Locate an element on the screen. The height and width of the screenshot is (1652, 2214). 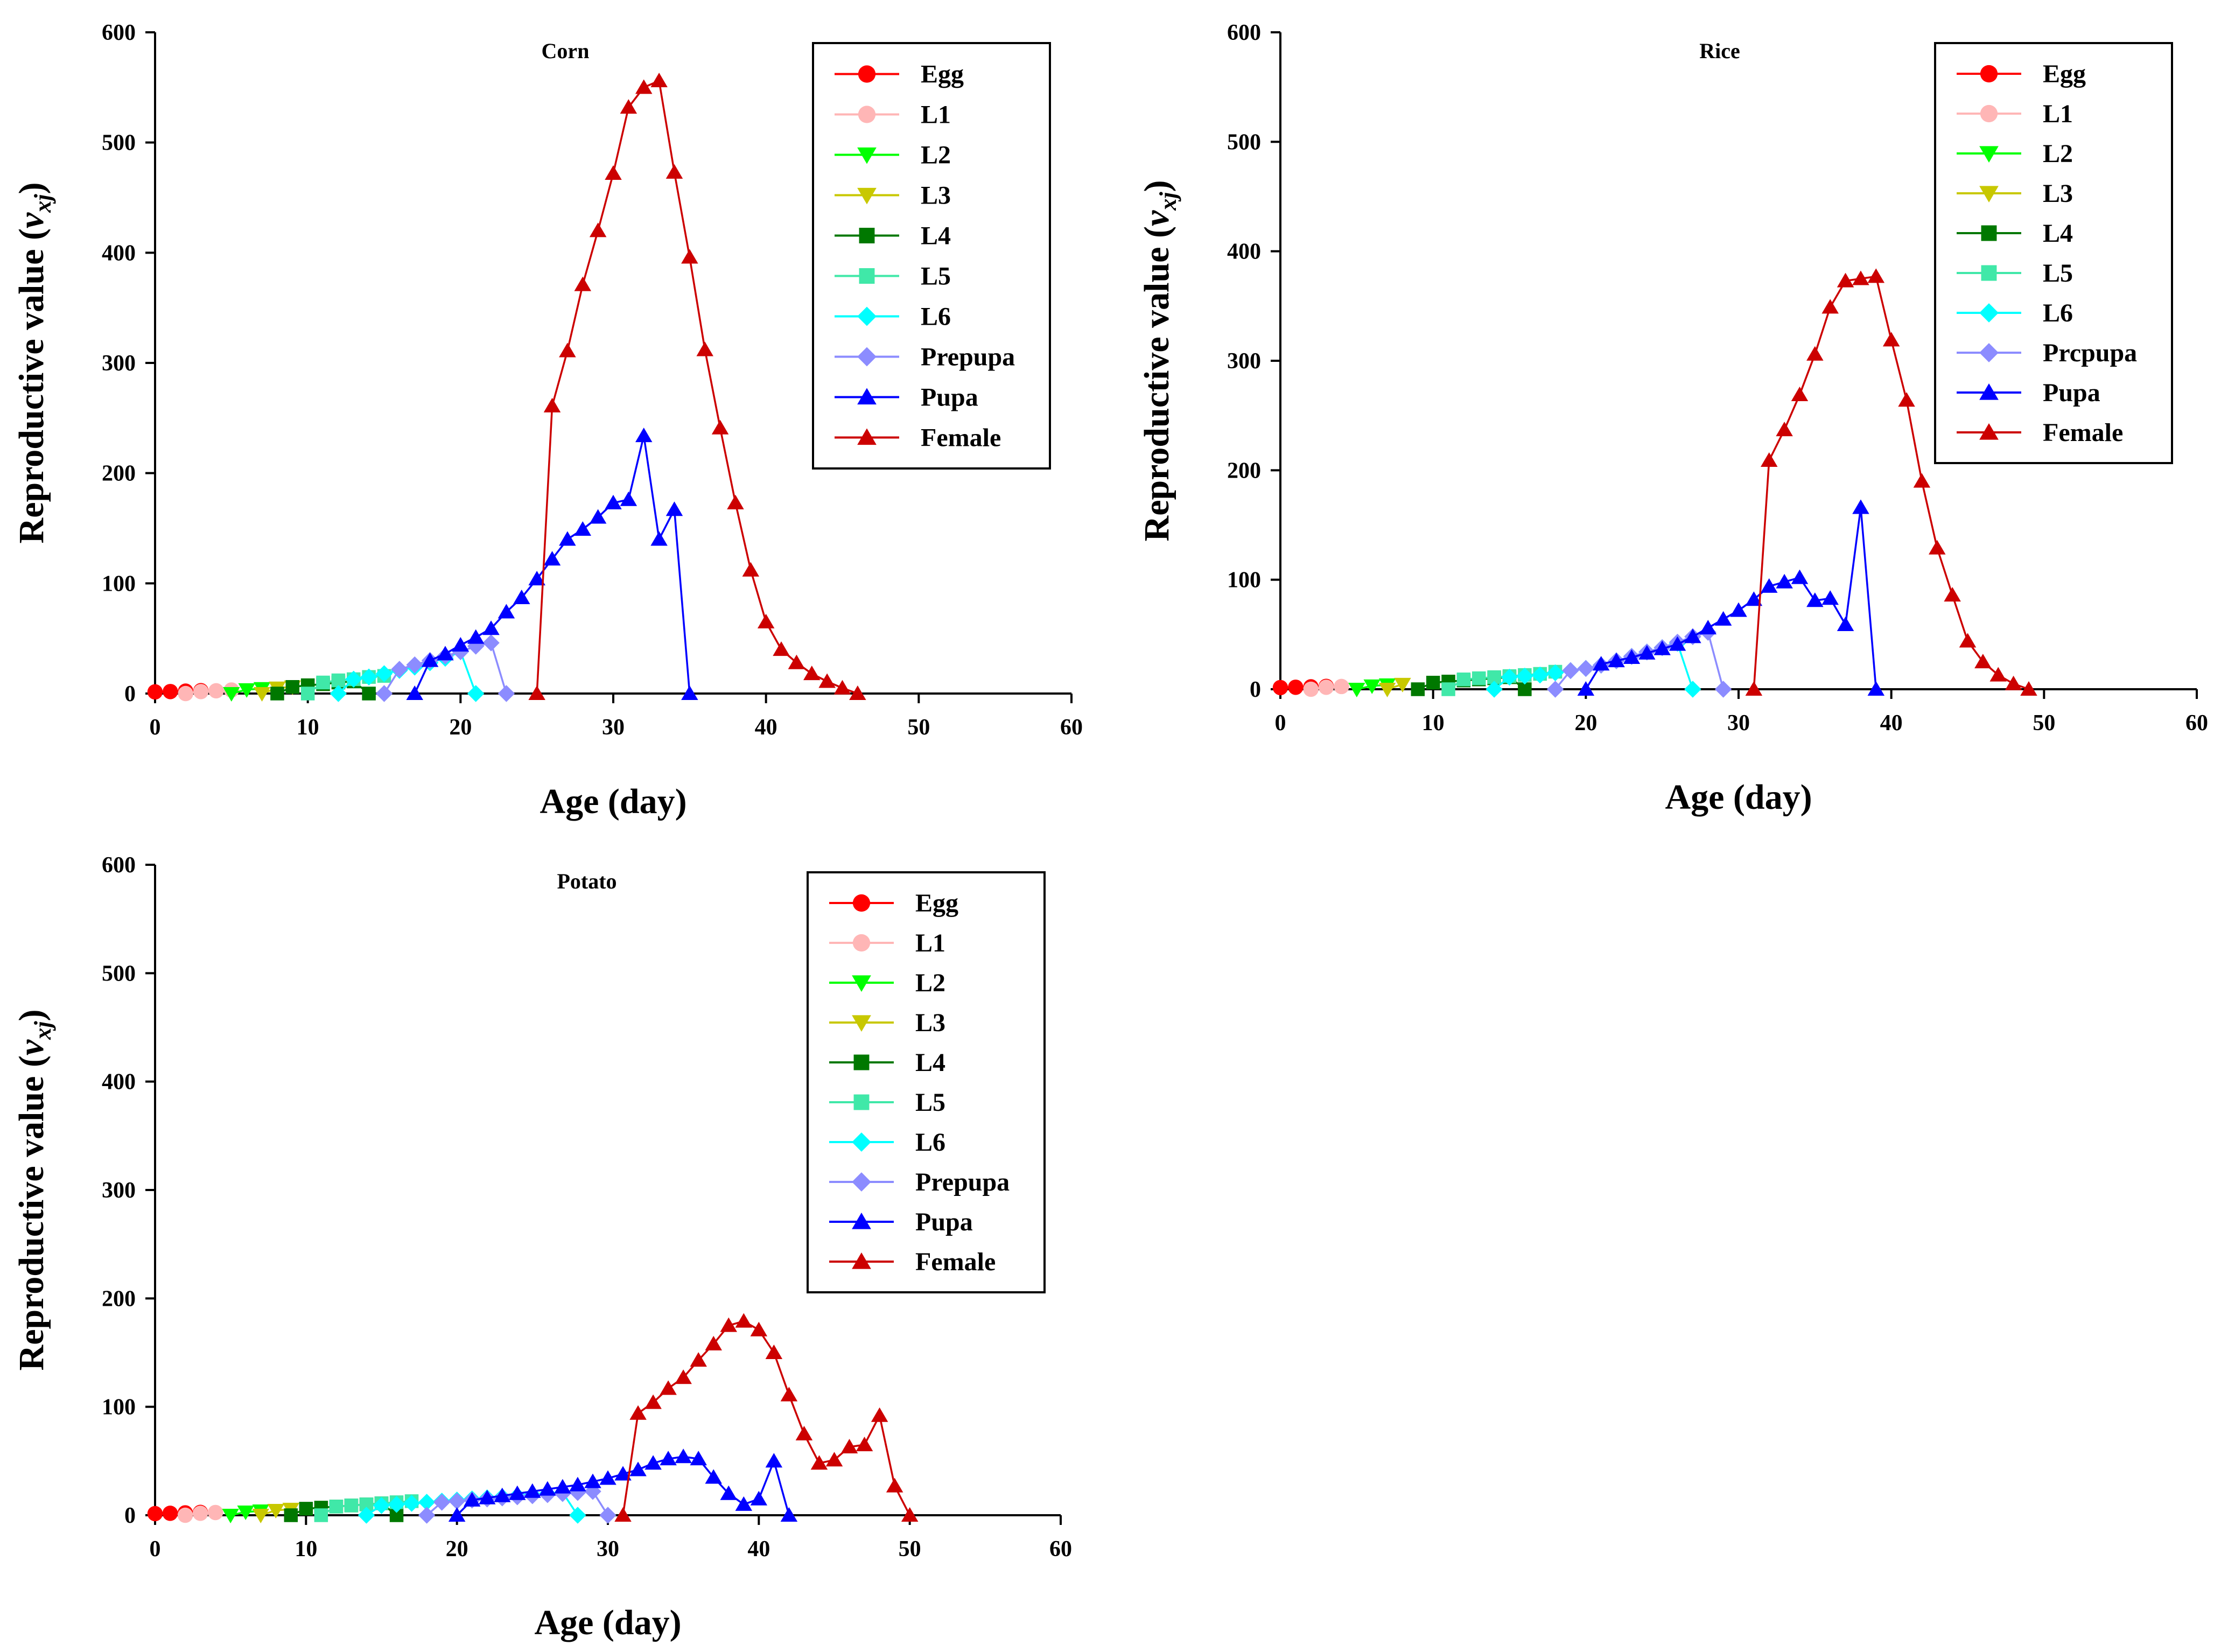
x-tick-label: 0 is located at coordinates (1280, 723).